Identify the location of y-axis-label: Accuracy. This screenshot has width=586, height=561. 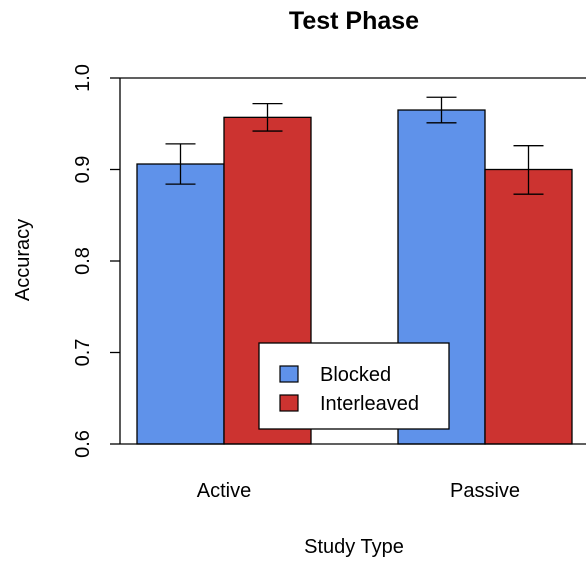
(23, 260).